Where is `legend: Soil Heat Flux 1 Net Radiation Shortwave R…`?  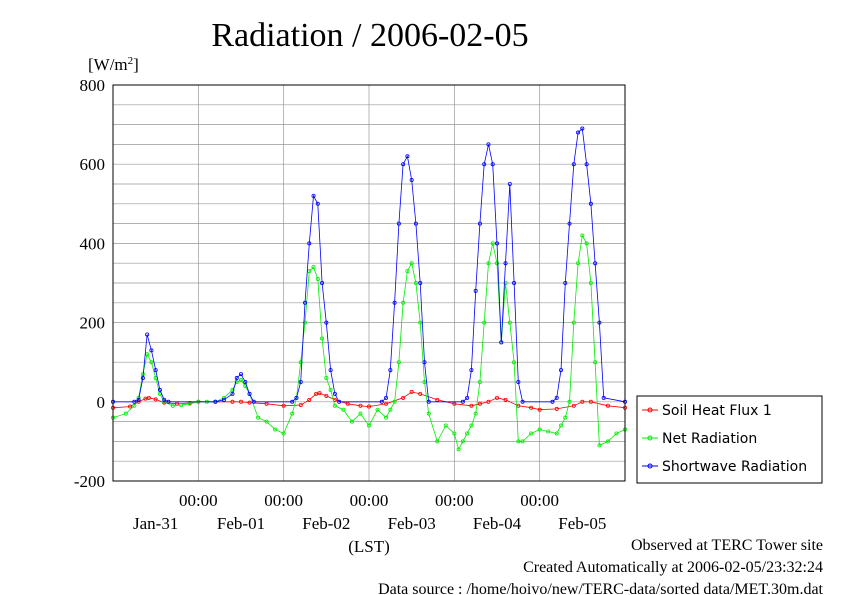
legend: Soil Heat Flux 1 Net Radiation Shortwave R… is located at coordinates (729, 439).